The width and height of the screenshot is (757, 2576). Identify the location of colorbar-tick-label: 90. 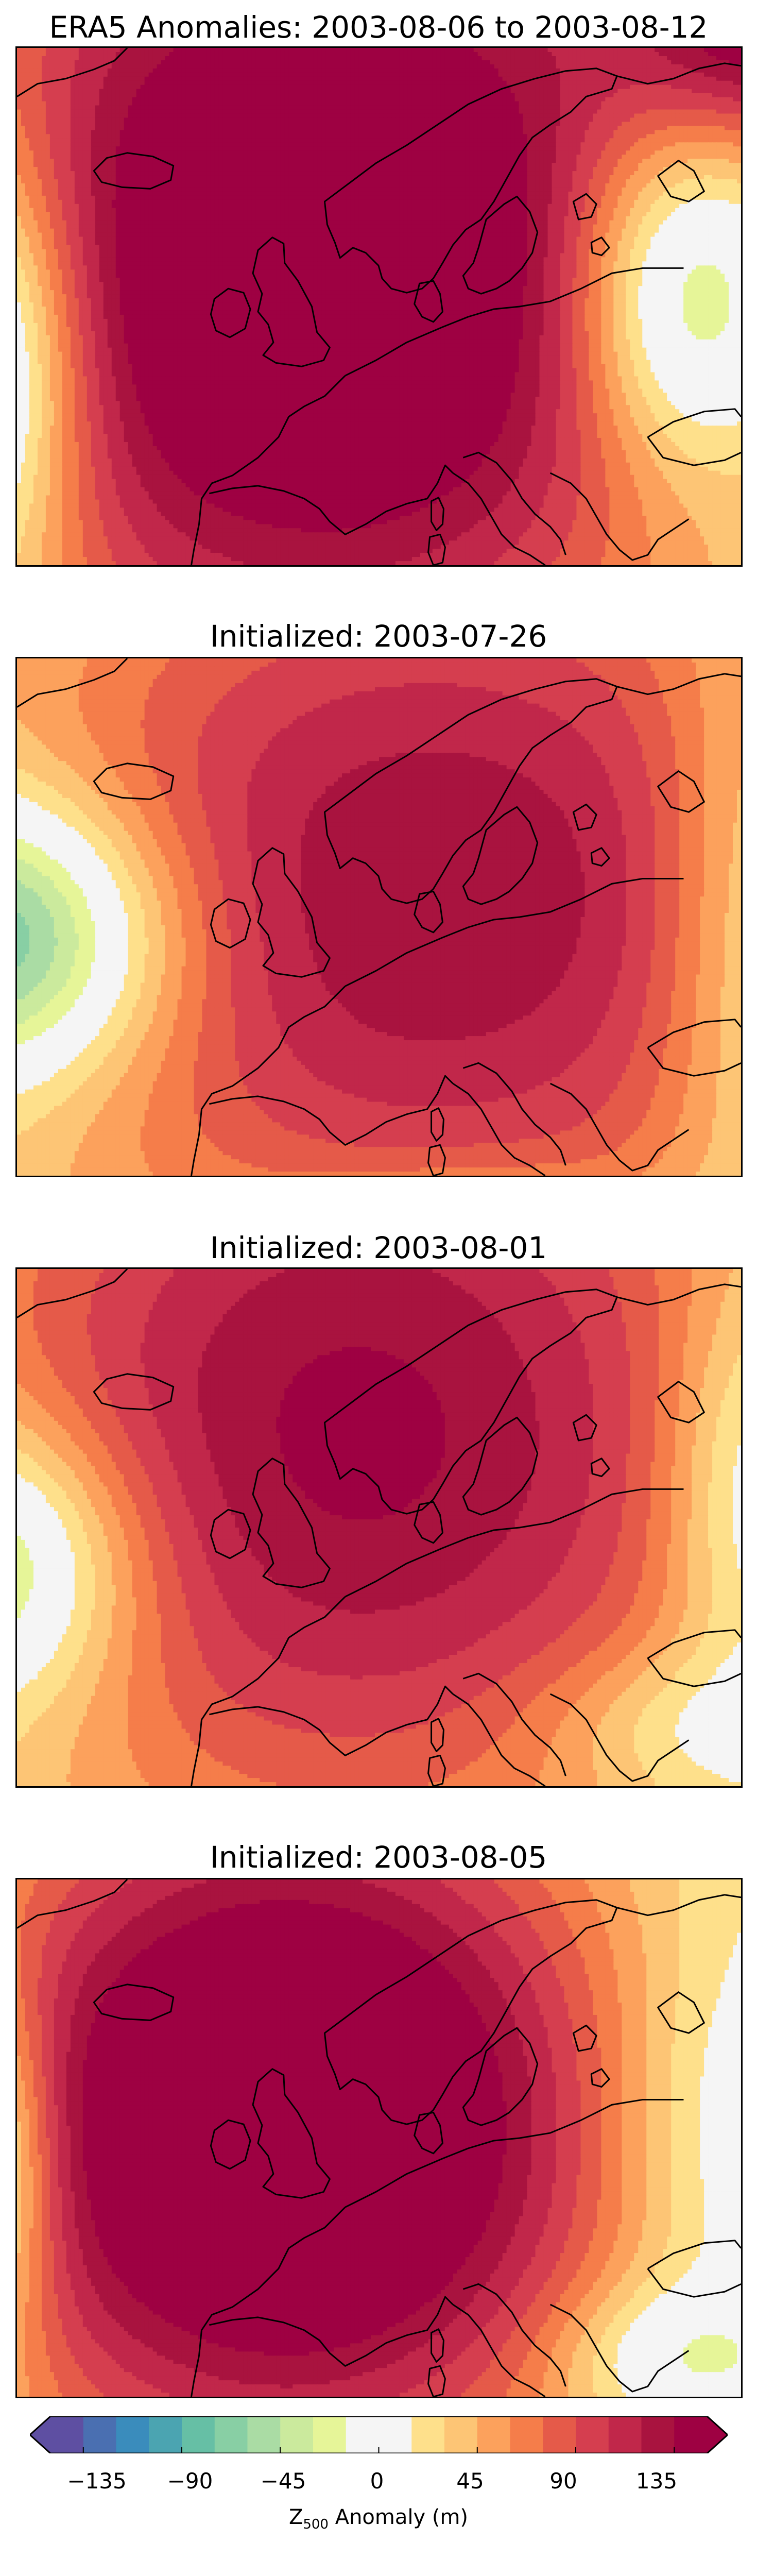
(563, 2481).